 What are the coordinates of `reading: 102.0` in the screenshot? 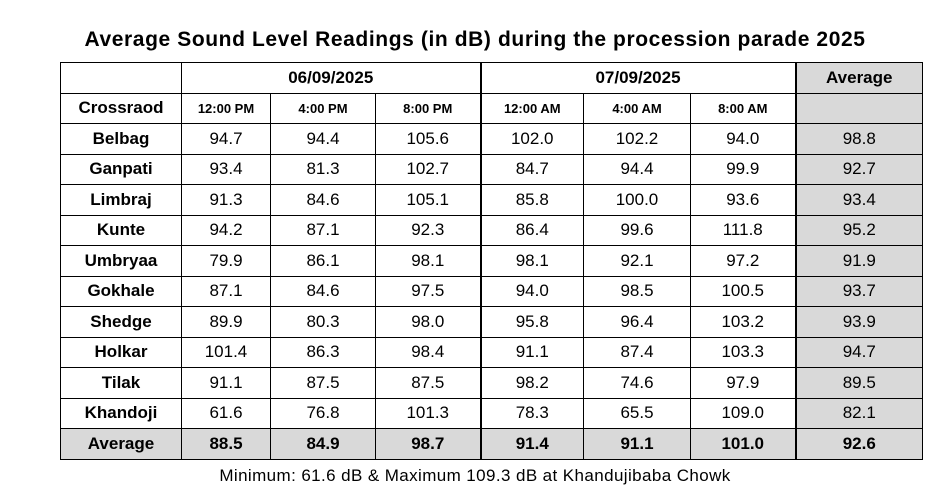 It's located at (531, 139).